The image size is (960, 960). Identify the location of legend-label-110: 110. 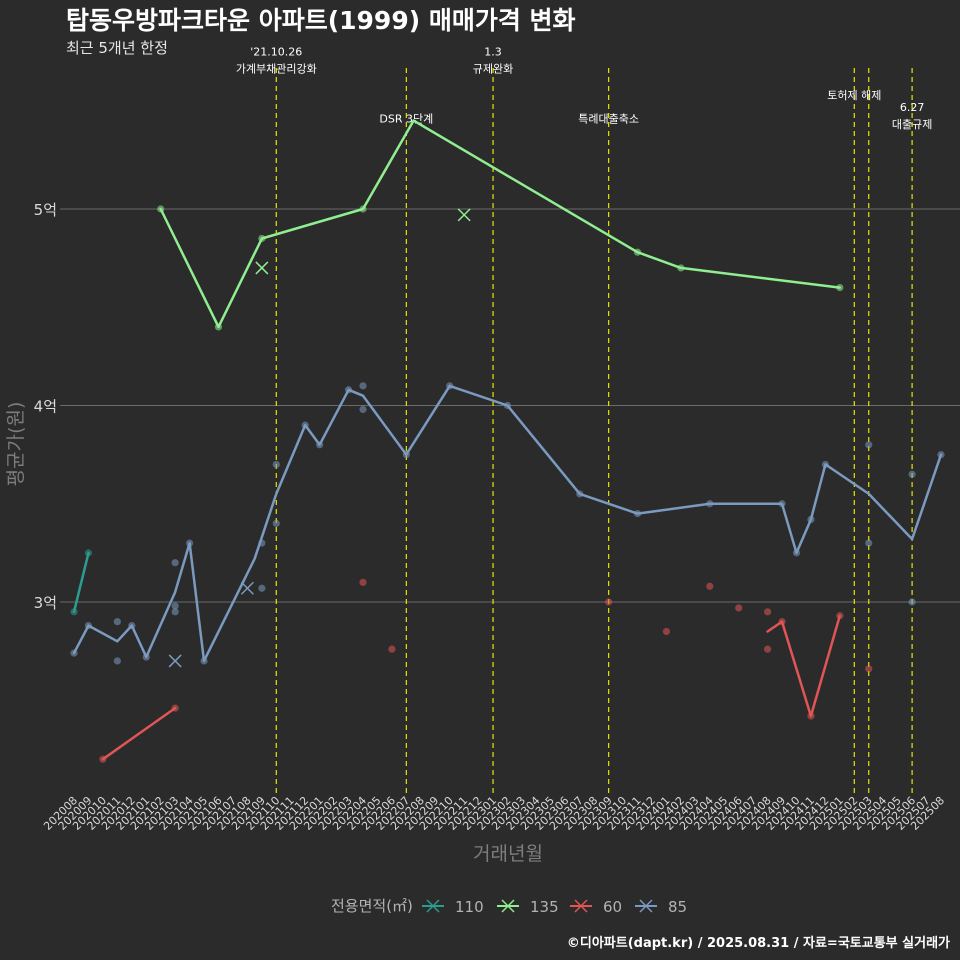
(469, 907).